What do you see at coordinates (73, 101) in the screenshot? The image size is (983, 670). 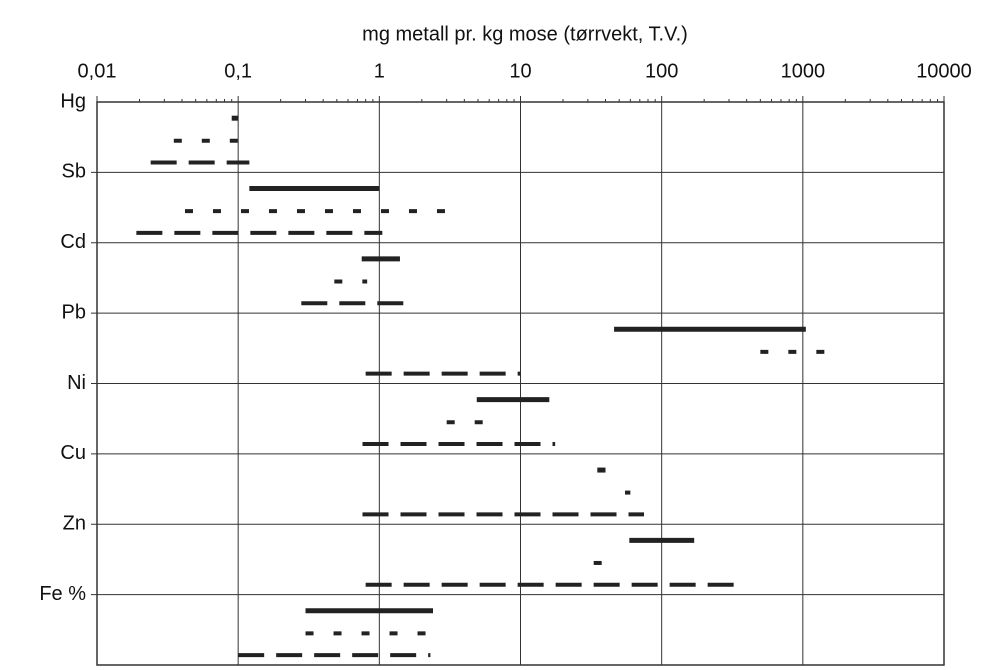 I see `y-category-label: Hg` at bounding box center [73, 101].